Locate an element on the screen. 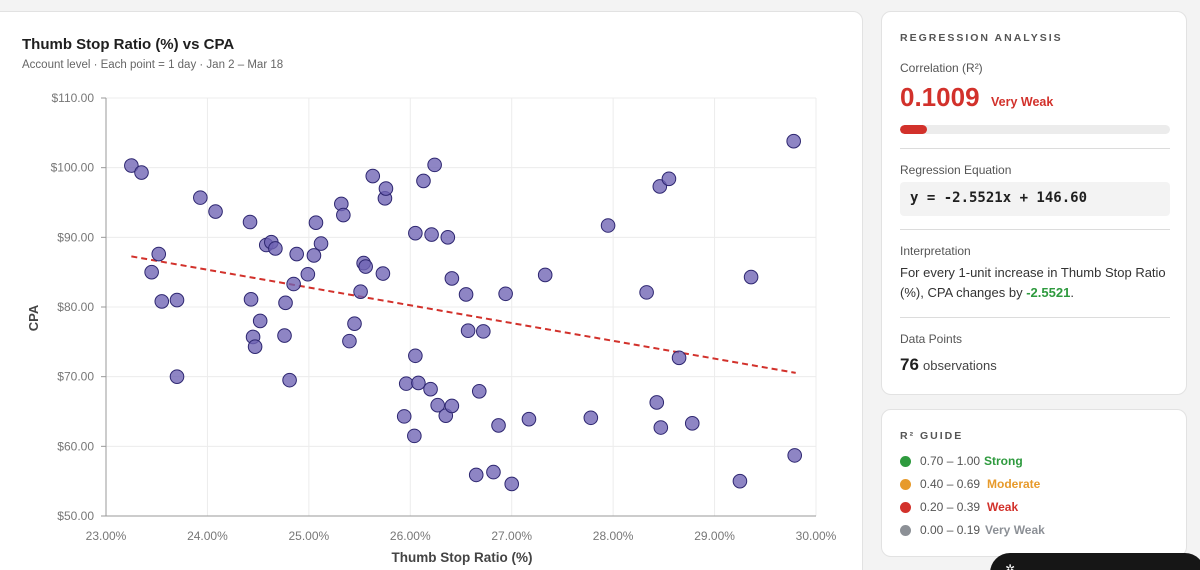  regression-trendline is located at coordinates (463, 314).